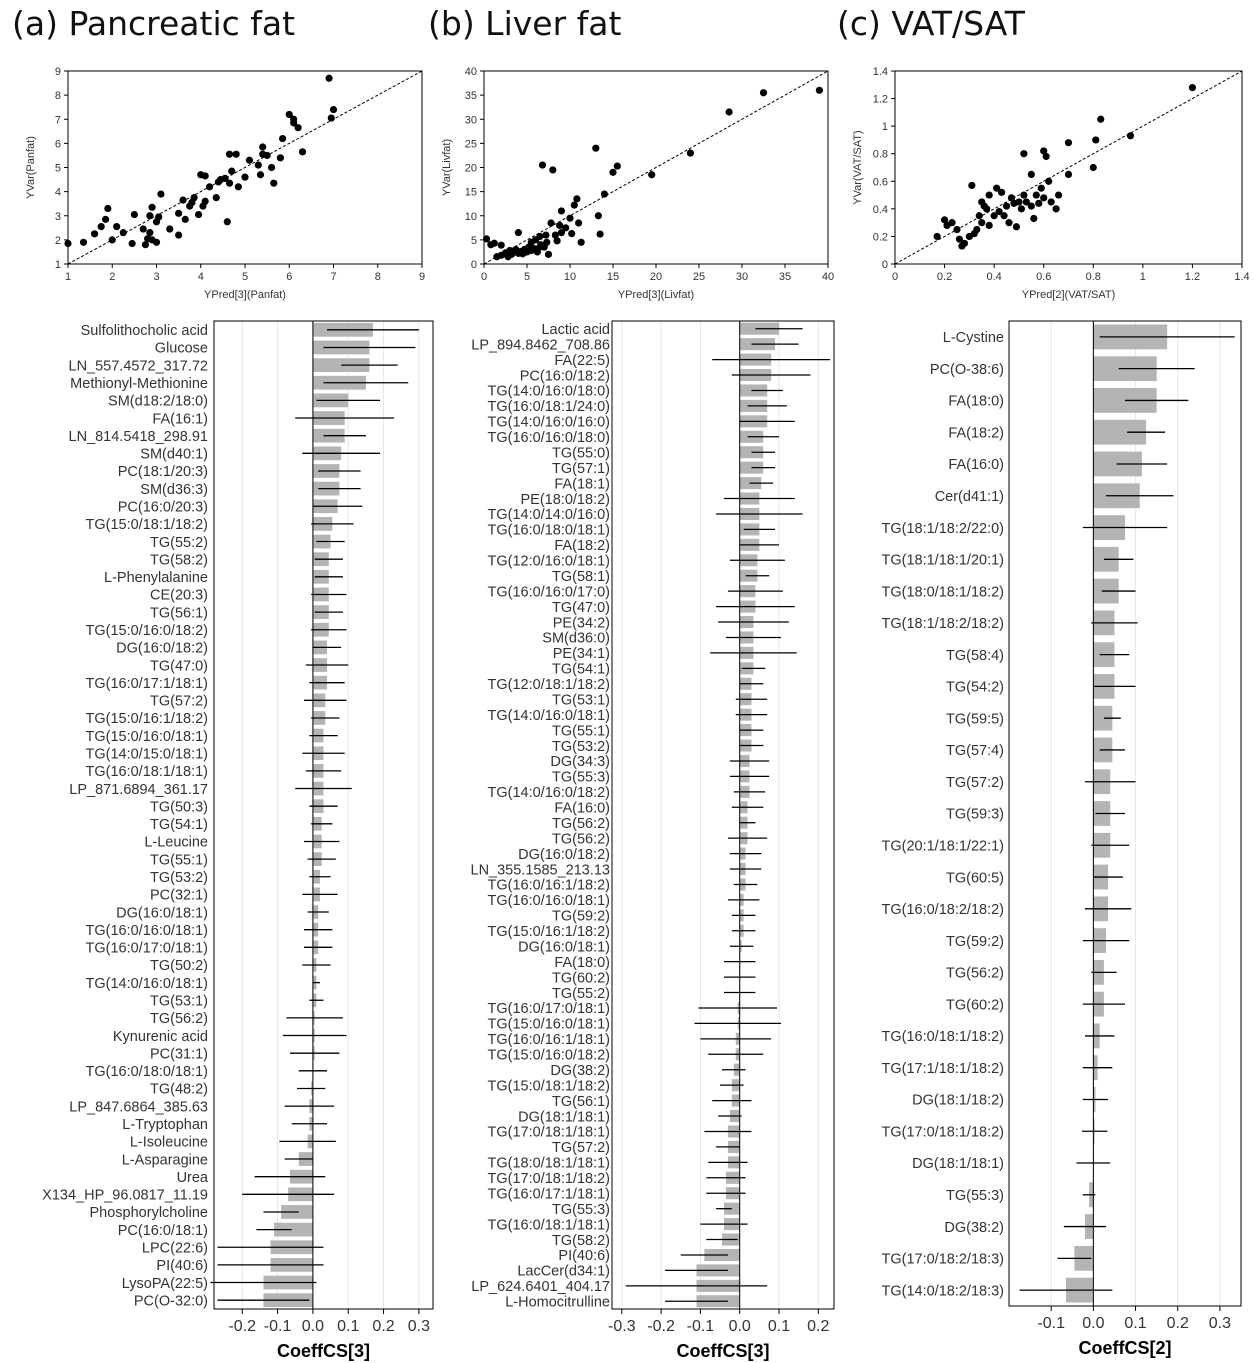  Describe the element at coordinates (289, 277) in the screenshot. I see `x-tick-label-a: 6` at that location.